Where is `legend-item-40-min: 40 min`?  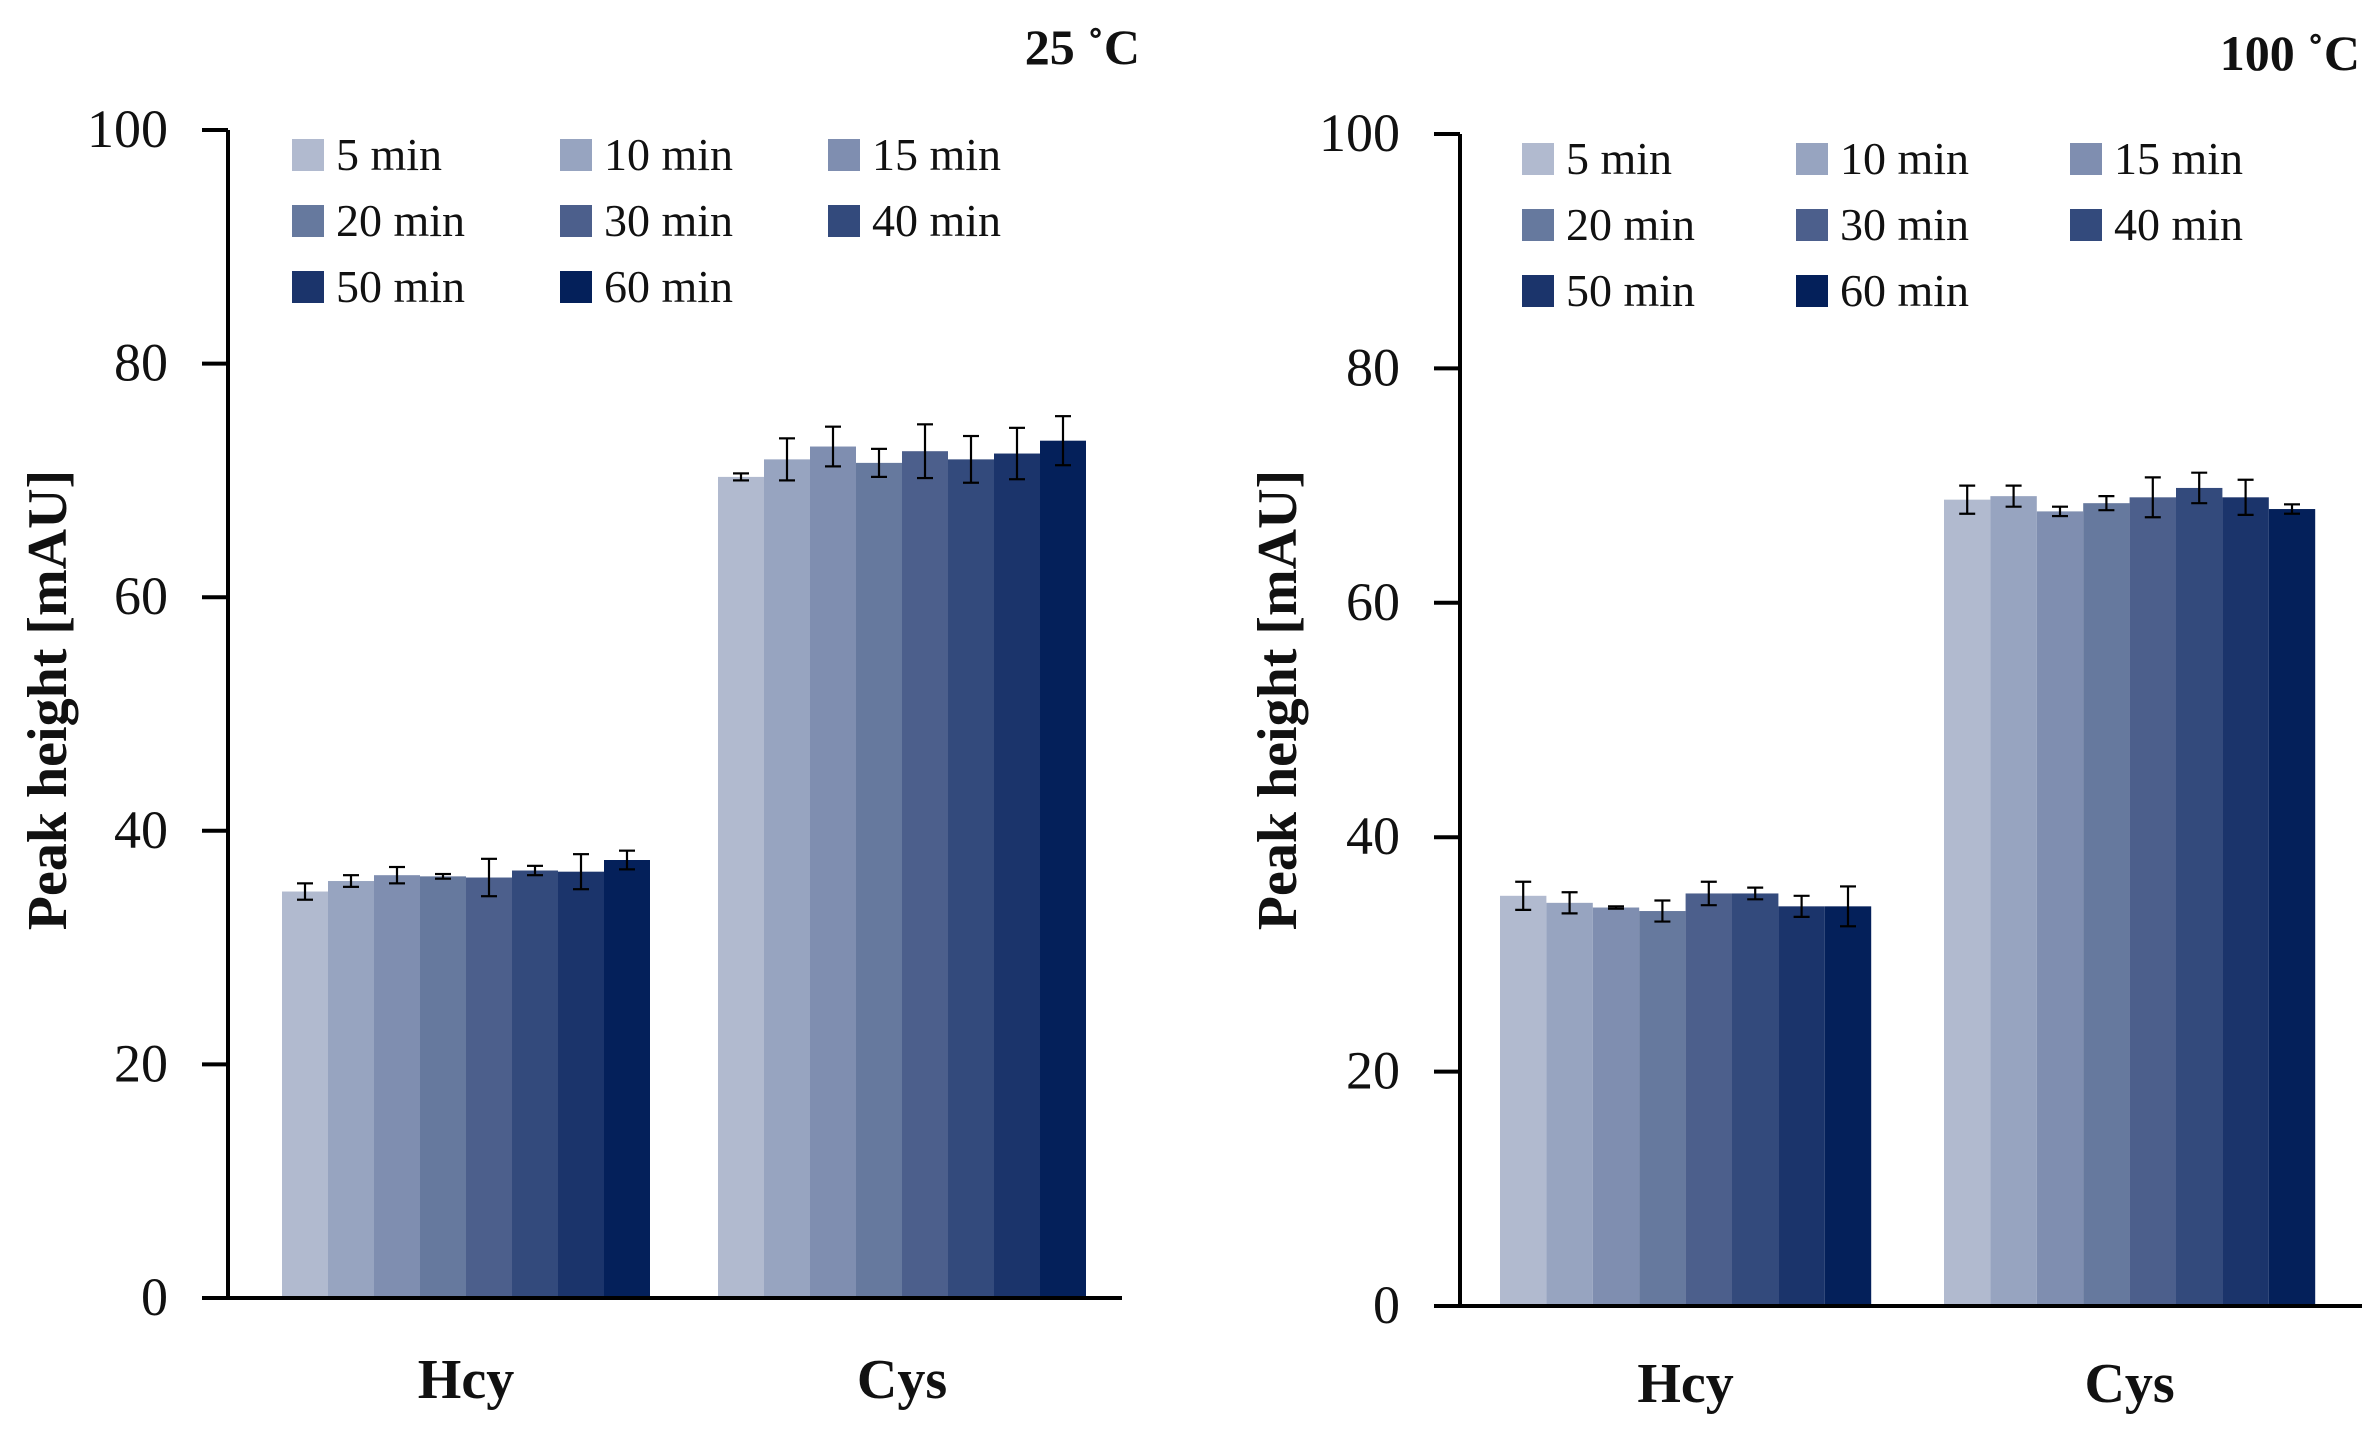 legend-item-40-min: 40 min is located at coordinates (2156, 224).